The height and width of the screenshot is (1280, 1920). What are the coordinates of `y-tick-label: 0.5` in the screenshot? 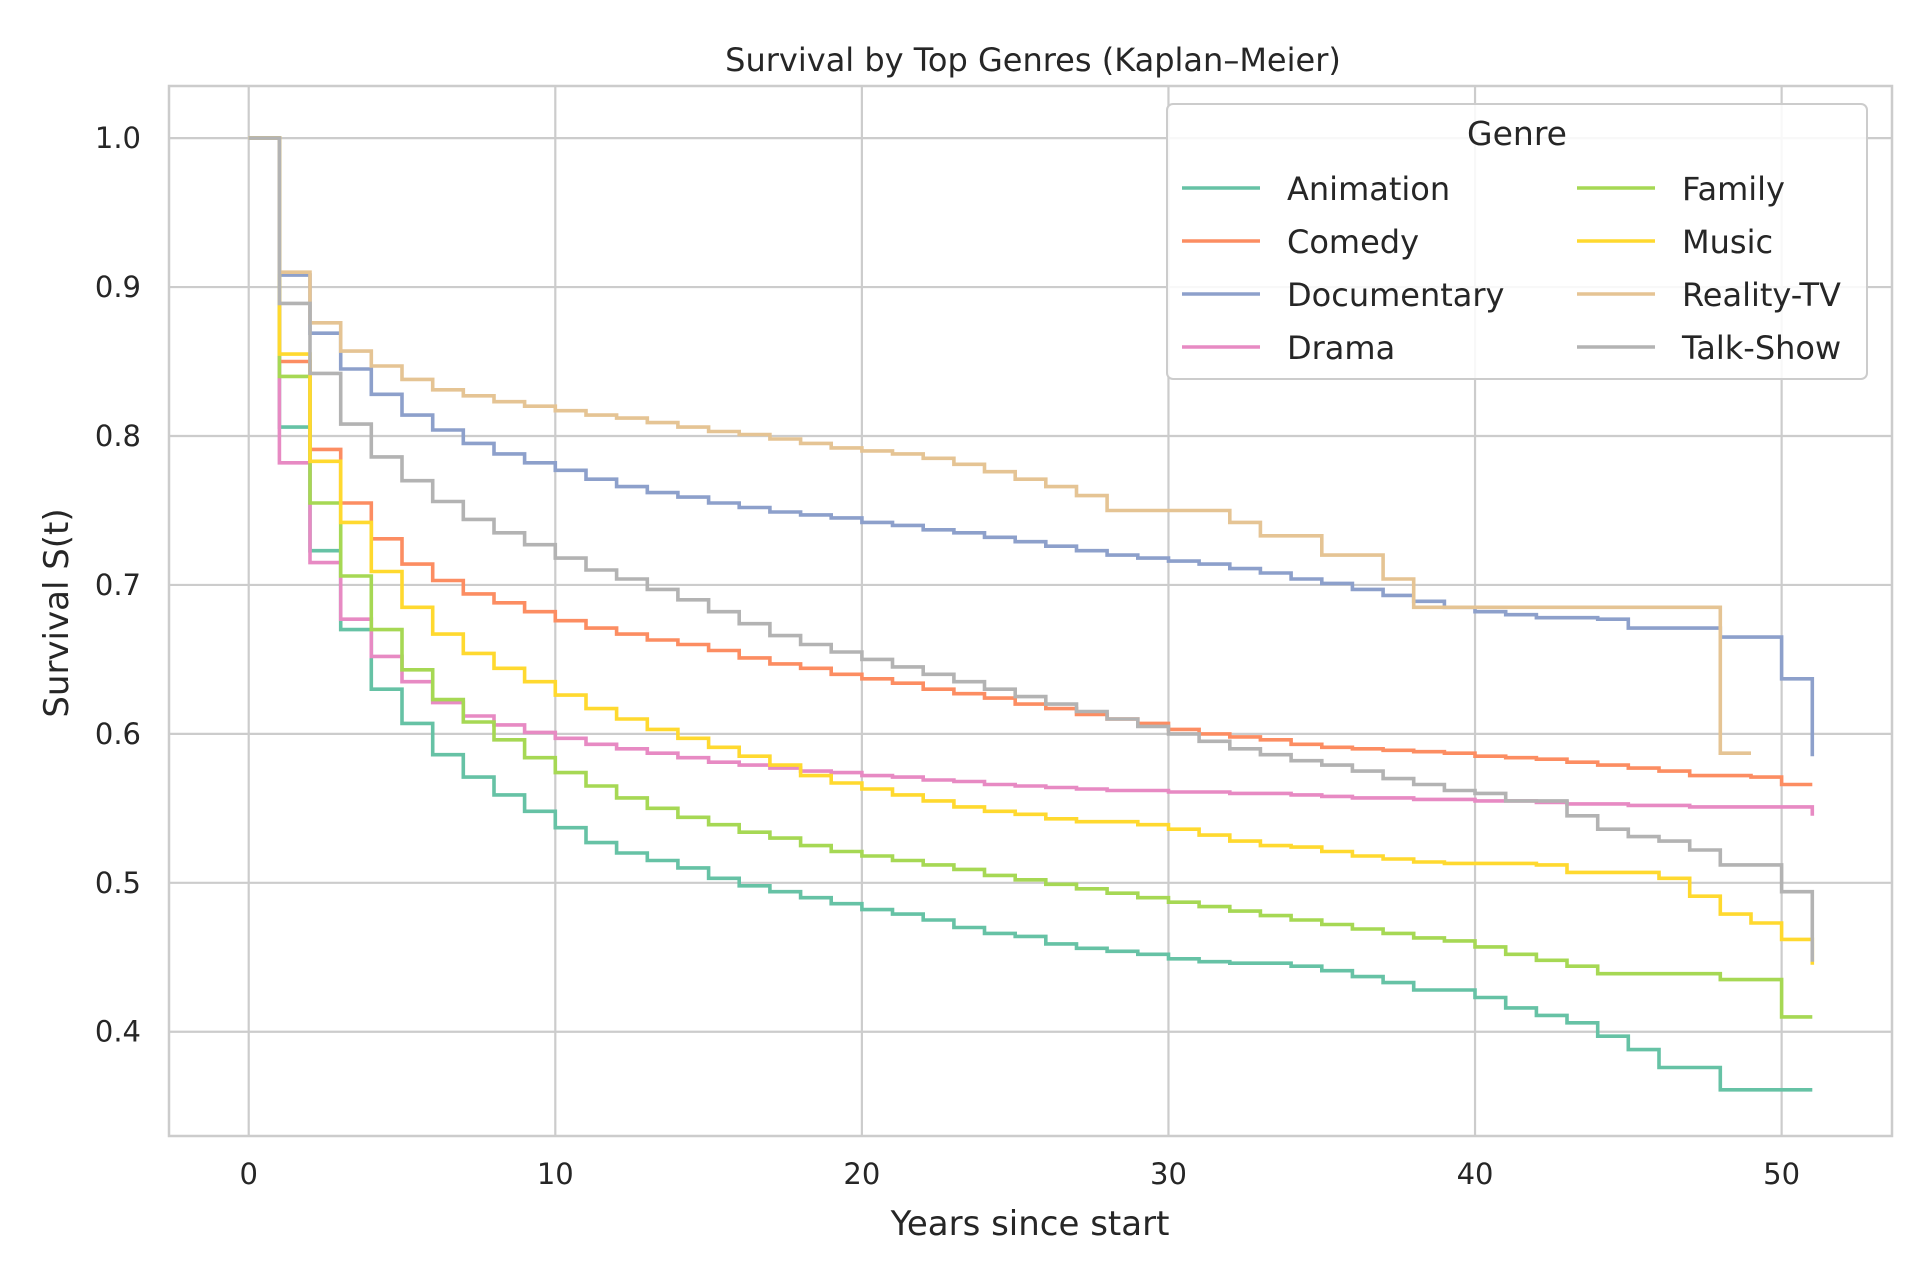 It's located at (118, 883).